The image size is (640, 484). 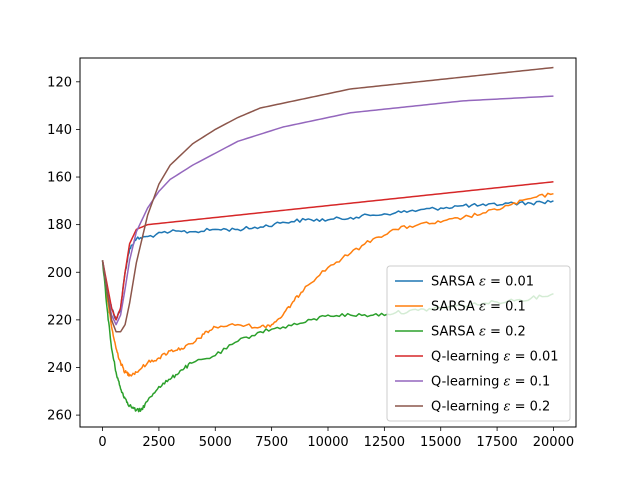 I want to click on legend-label-1: SARSA ε = 0.01, so click(x=482, y=282).